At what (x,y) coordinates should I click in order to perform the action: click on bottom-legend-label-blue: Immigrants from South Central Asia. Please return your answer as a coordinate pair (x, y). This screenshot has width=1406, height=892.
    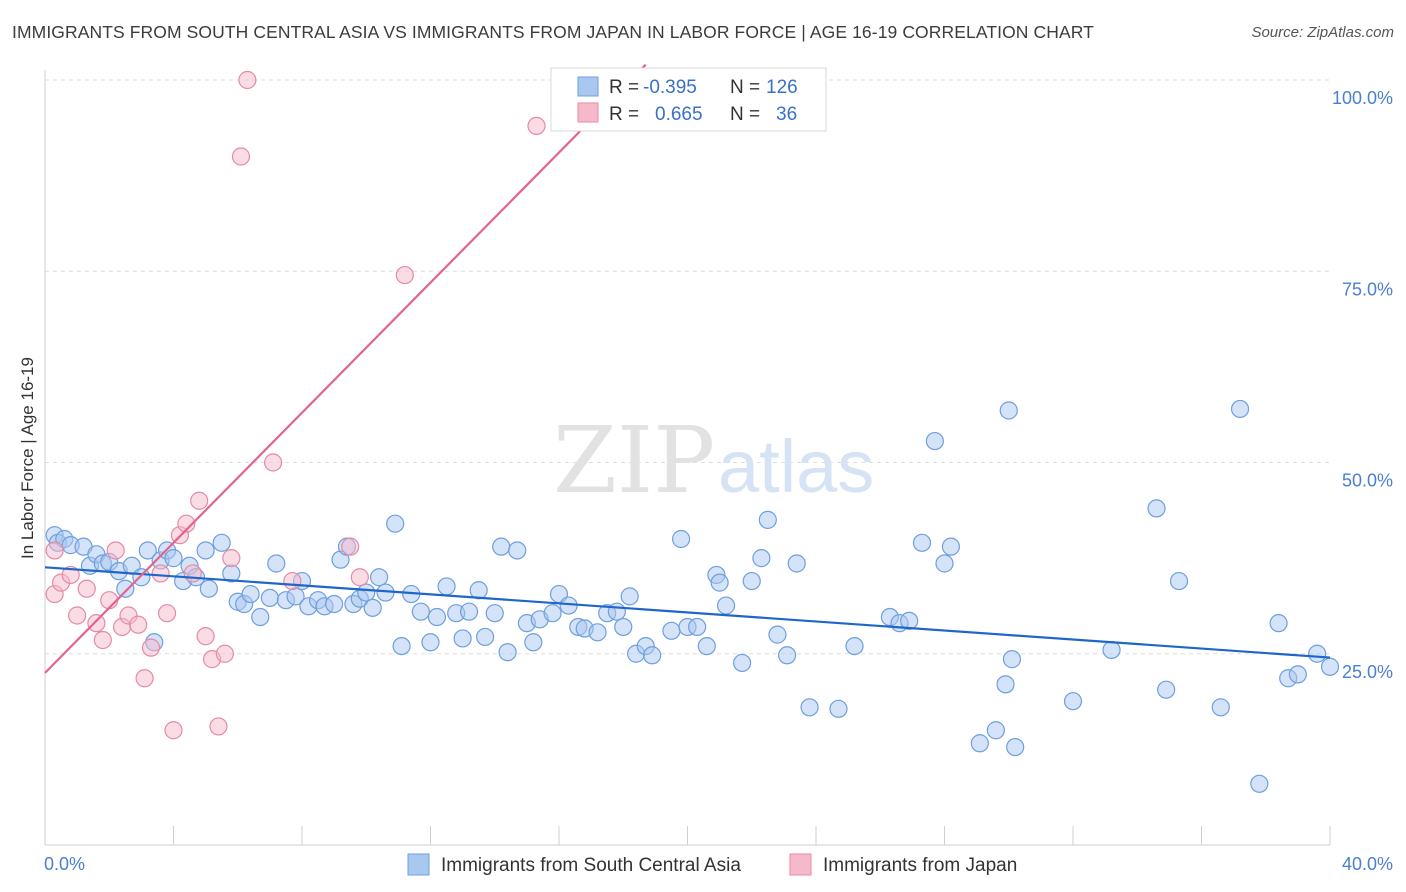
    Looking at the image, I should click on (591, 865).